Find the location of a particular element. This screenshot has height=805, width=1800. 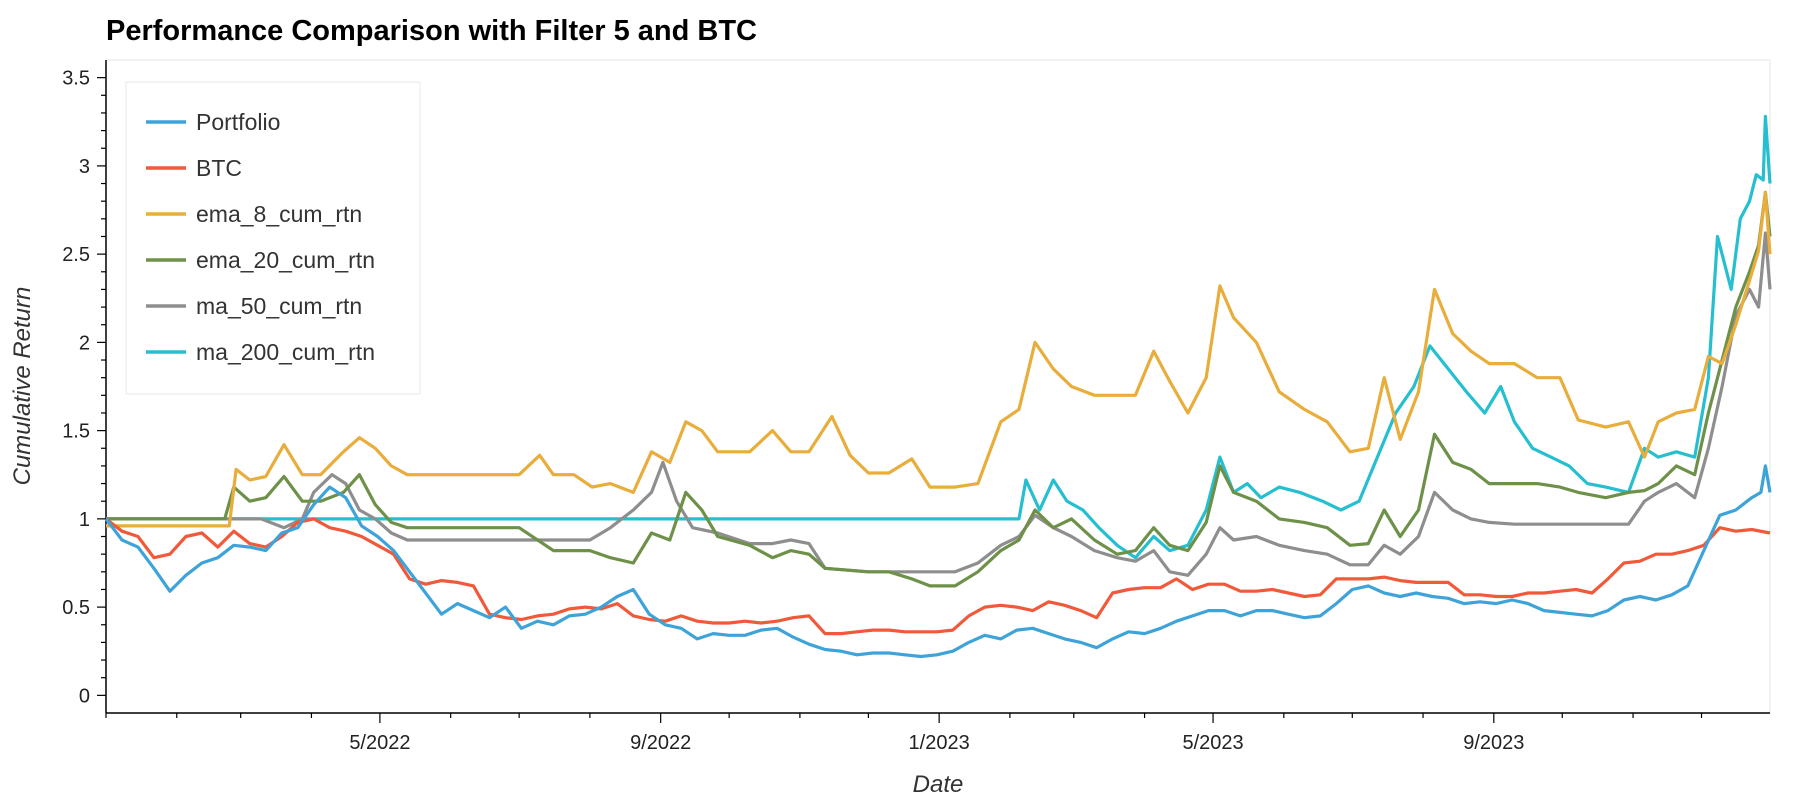

y-axis-label: Cumulative Return is located at coordinates (22, 386).